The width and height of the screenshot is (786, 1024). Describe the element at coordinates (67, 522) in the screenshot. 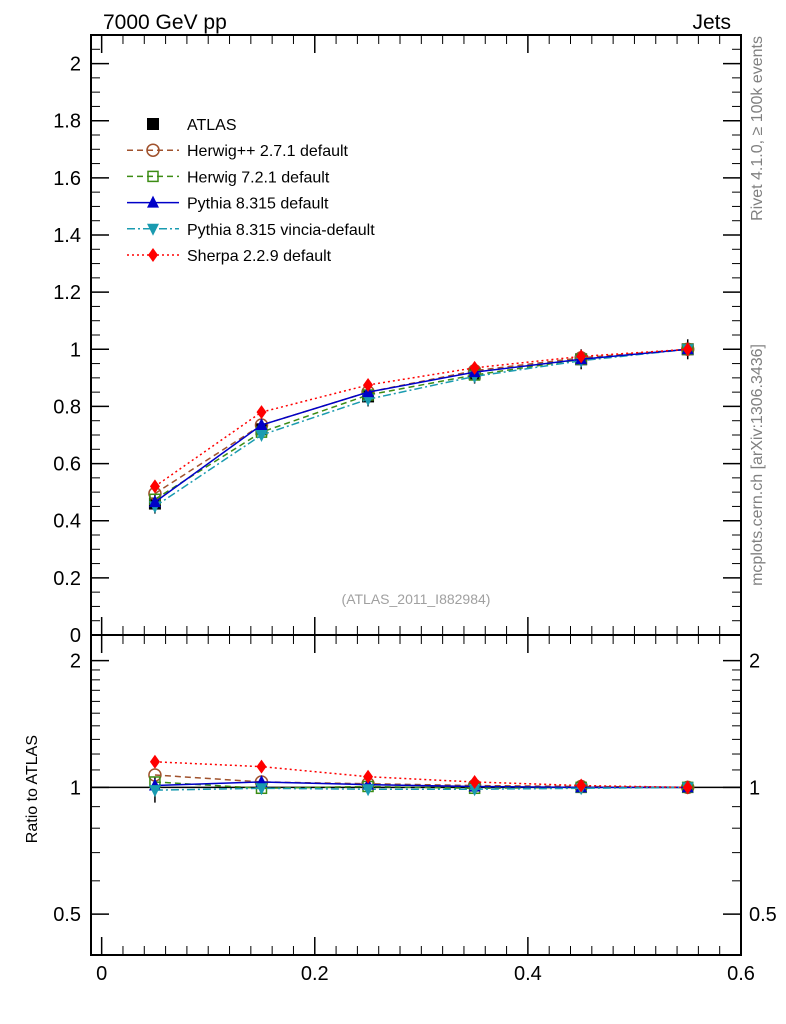

I see `main-y-tick-label: 0.4` at that location.